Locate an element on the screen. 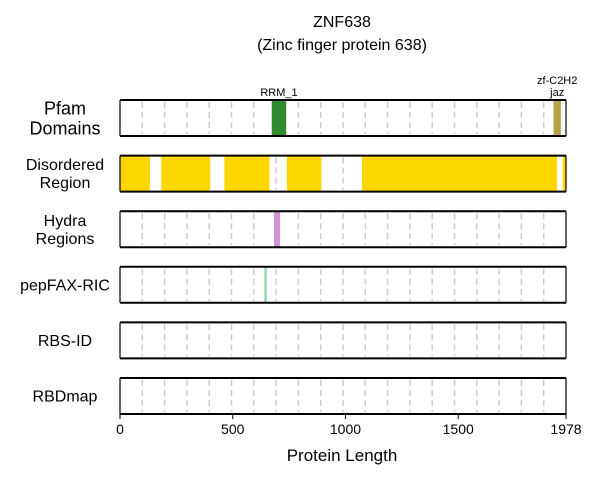  x-tick-label: 0 is located at coordinates (120, 429).